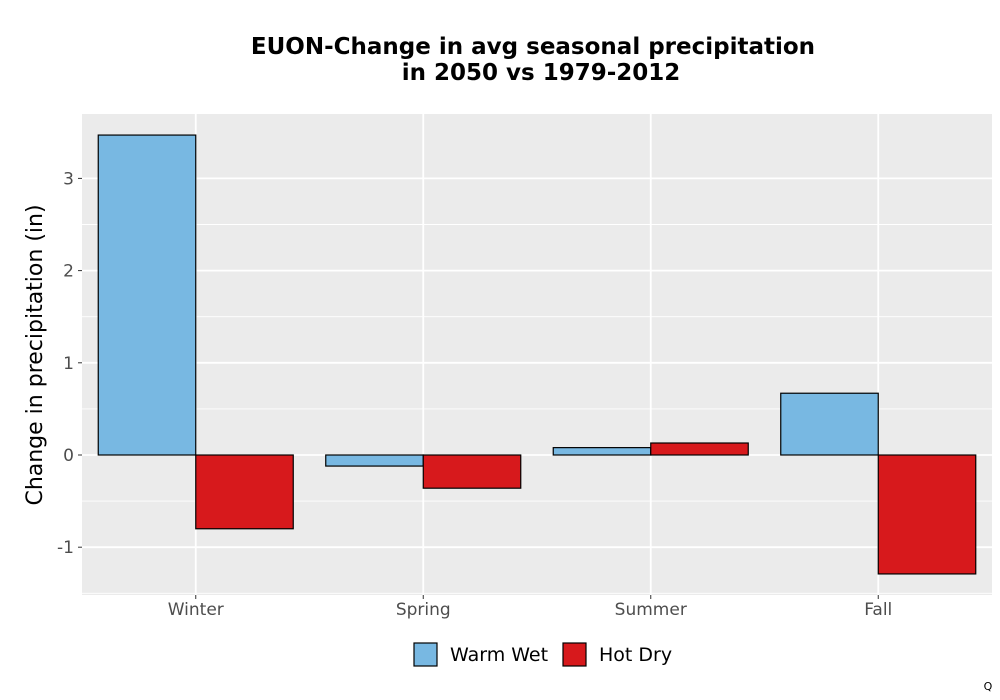  Describe the element at coordinates (35, 354) in the screenshot. I see `y-axis-title: Change in precipitation (in)` at that location.